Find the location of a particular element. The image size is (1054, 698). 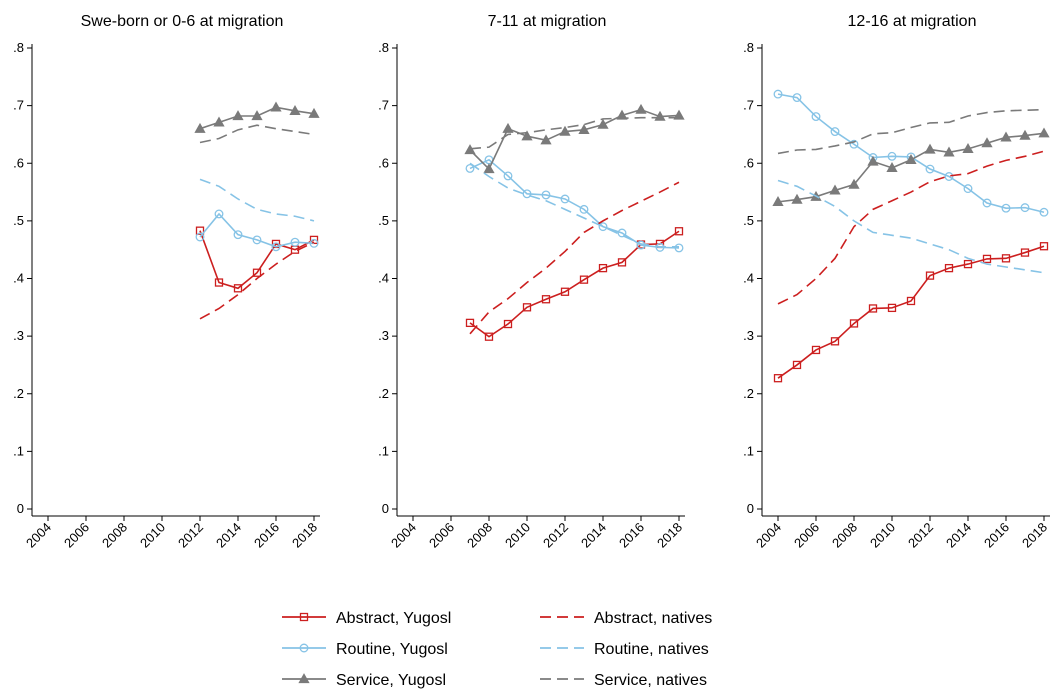

x-tick-label: 2014 is located at coordinates (228, 535).